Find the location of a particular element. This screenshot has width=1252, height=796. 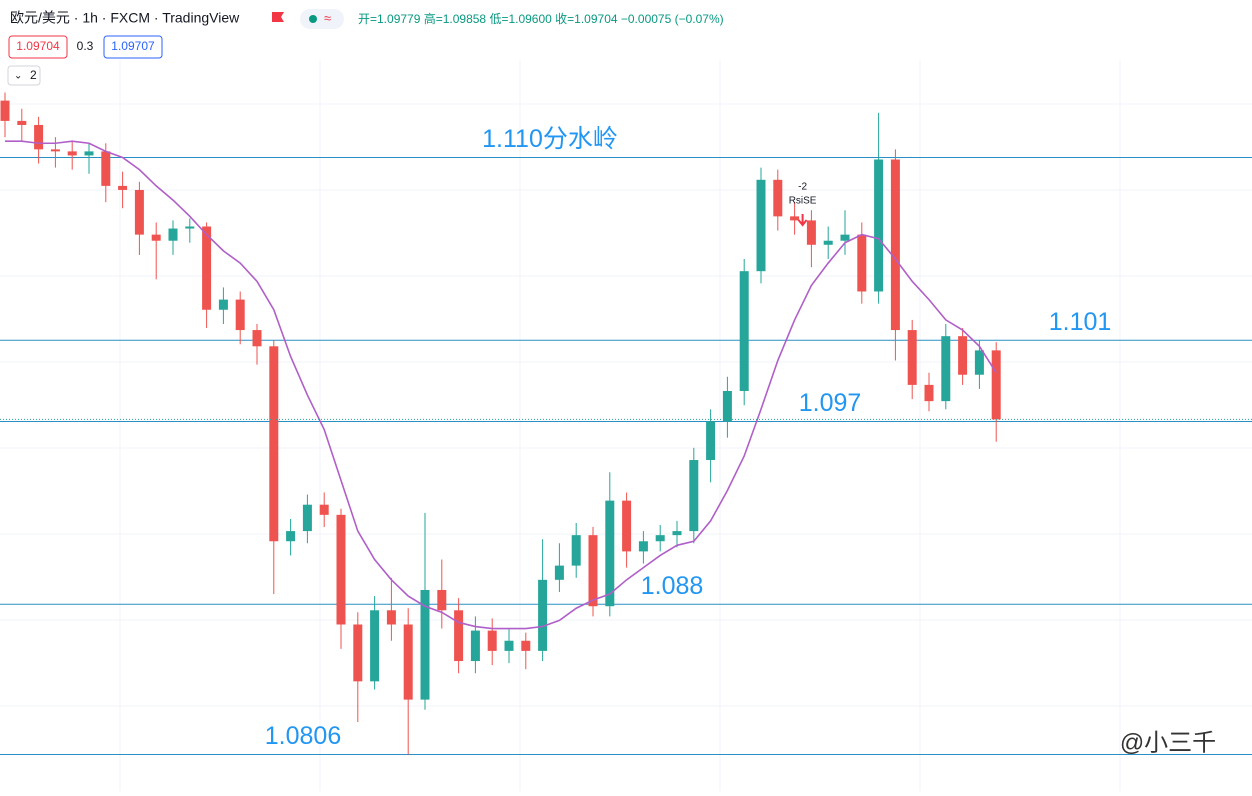

level-label: 1.110分水岭 is located at coordinates (550, 139).